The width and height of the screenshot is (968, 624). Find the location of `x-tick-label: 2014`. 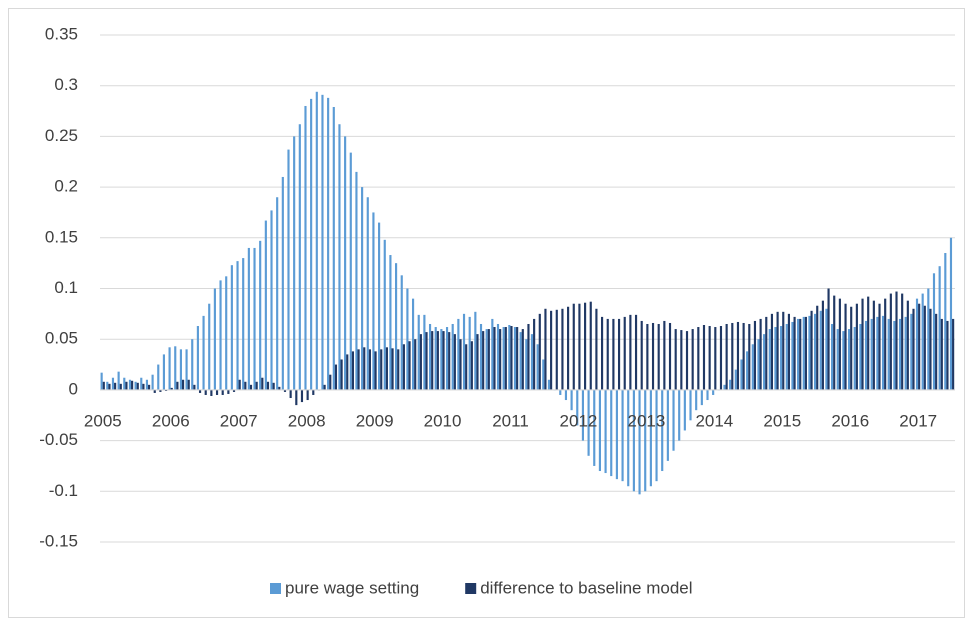

x-tick-label: 2014 is located at coordinates (714, 420).